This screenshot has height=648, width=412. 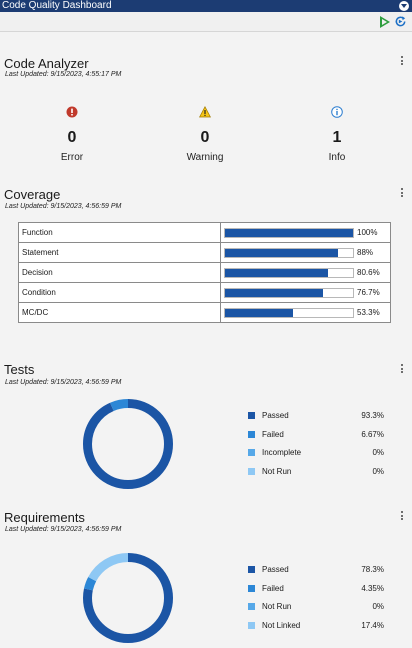 I want to click on info-icon, so click(x=337, y=112).